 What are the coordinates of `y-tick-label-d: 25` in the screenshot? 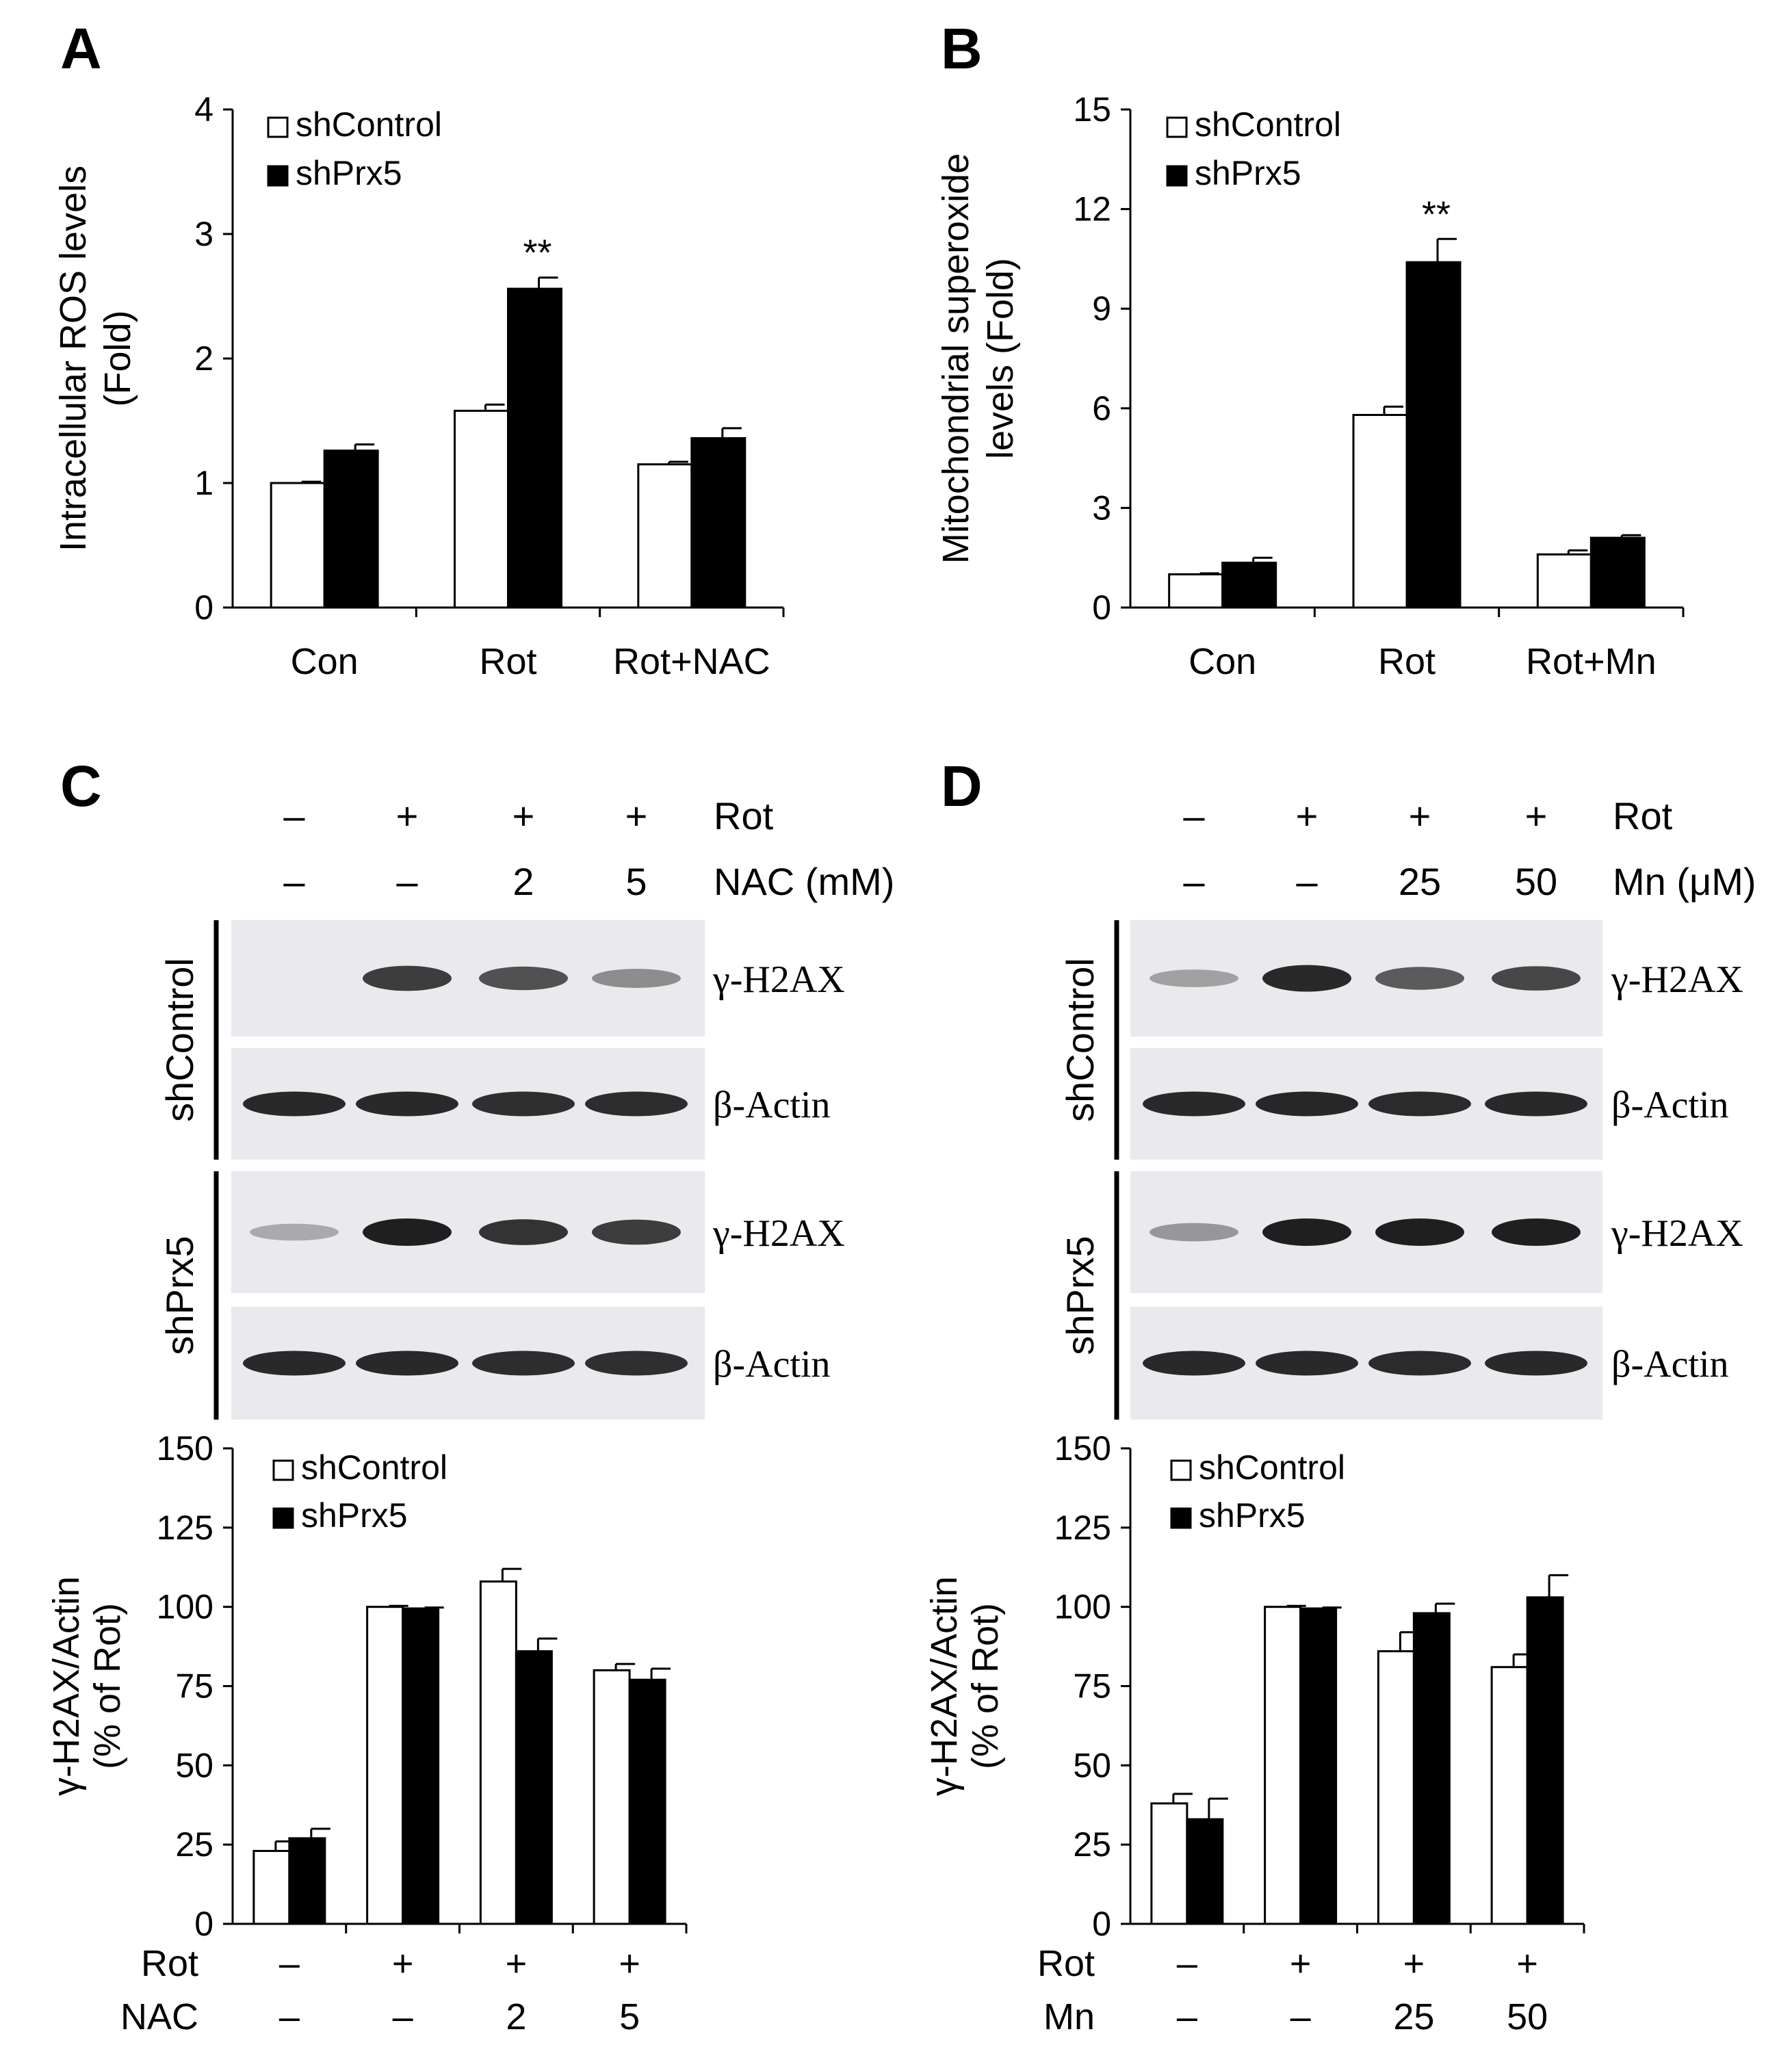 It's located at (1092, 1844).